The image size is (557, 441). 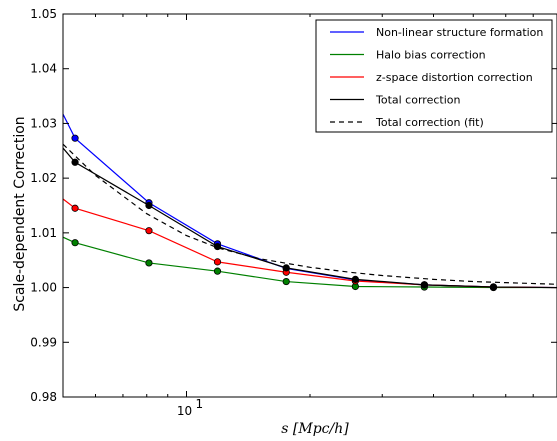 What do you see at coordinates (43, 123) in the screenshot?
I see `y-tick-label: 1.03` at bounding box center [43, 123].